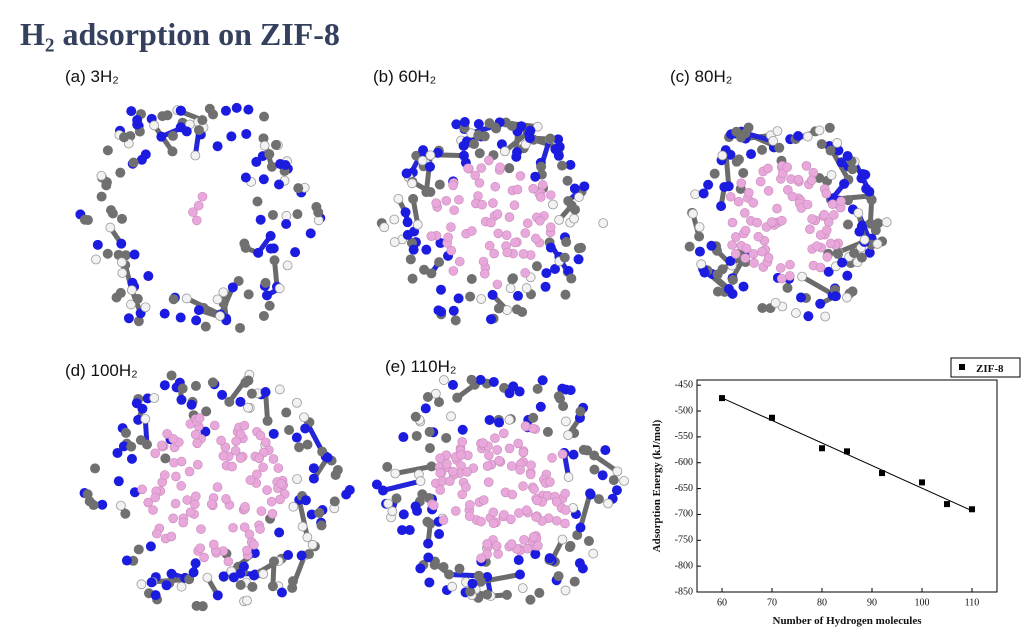 The image size is (1024, 638). I want to click on panel-label: (b) 60H₂, so click(404, 76).